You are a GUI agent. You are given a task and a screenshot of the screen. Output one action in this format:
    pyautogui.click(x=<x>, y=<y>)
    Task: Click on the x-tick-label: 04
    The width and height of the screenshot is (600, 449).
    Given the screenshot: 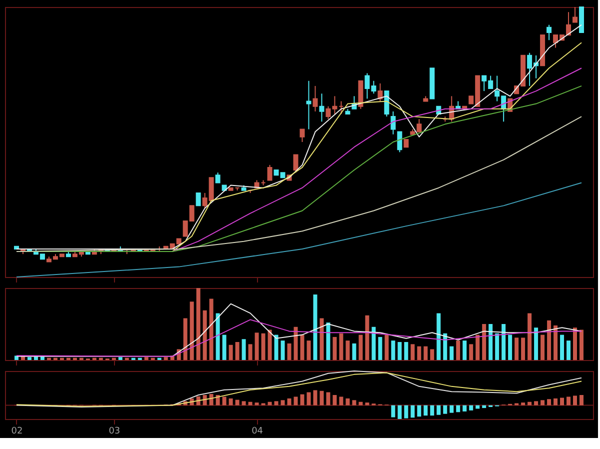 What is the action you would take?
    pyautogui.click(x=258, y=431)
    